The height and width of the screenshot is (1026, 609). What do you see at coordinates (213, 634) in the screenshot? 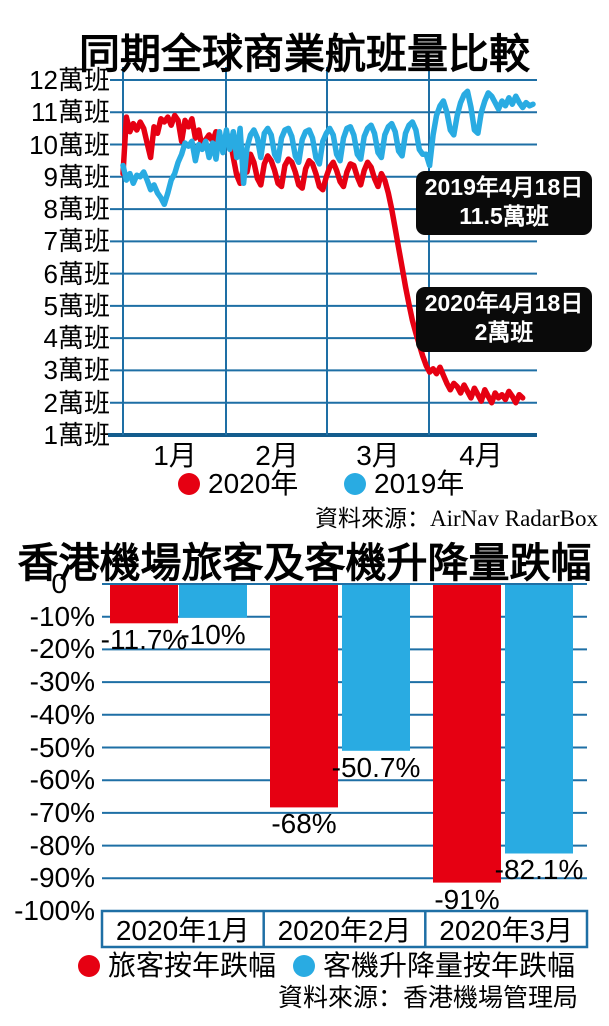
I see `bar-value-label: -10%` at bounding box center [213, 634].